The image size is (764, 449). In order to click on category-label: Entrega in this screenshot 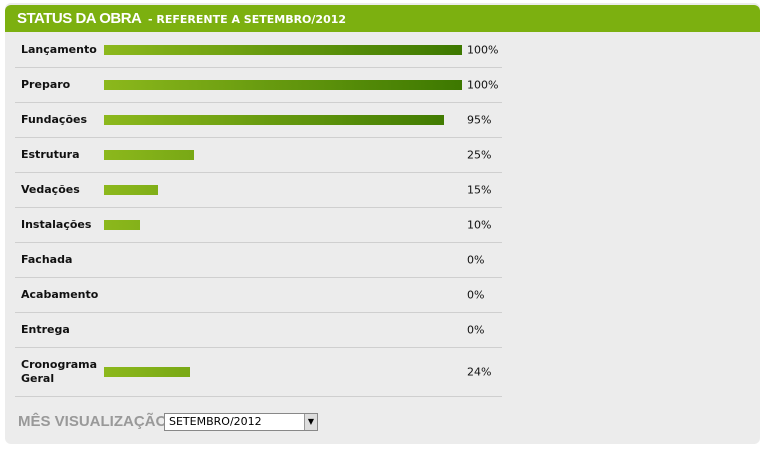, I will do `click(45, 329)`.